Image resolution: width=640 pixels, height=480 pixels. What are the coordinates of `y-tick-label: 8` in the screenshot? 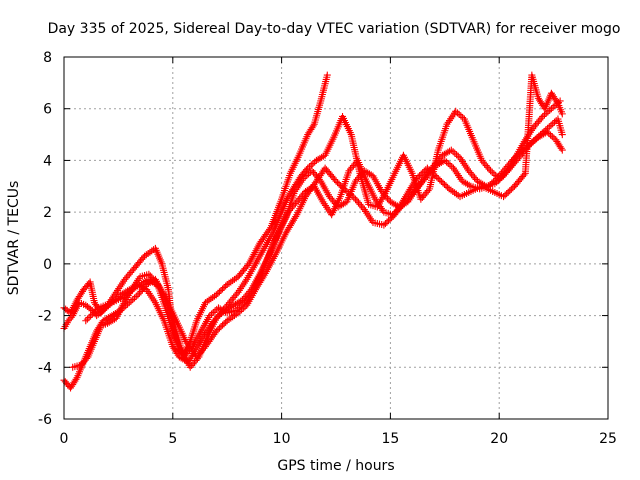 It's located at (47, 58).